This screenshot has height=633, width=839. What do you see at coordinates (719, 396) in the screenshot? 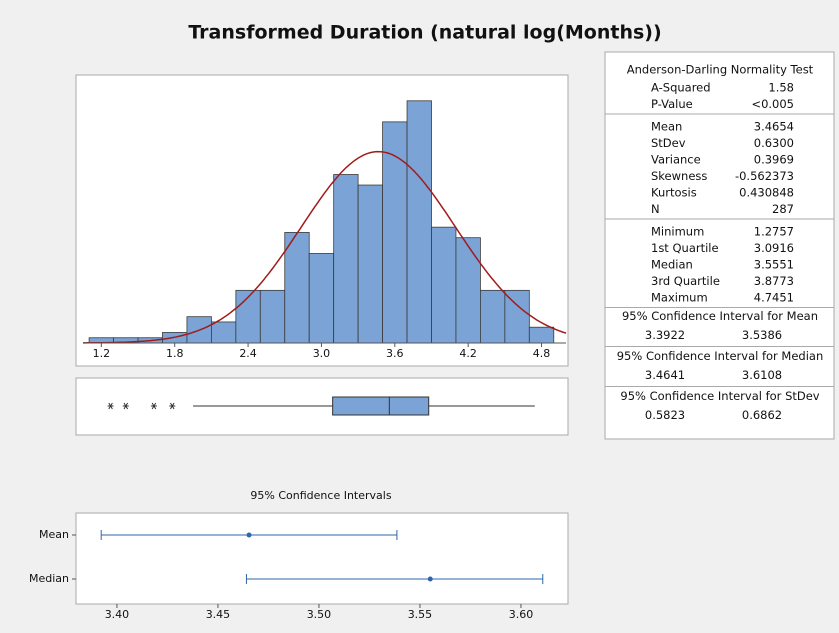
I see `interval-header: 95% Confidence Interval for StDev` at bounding box center [719, 396].